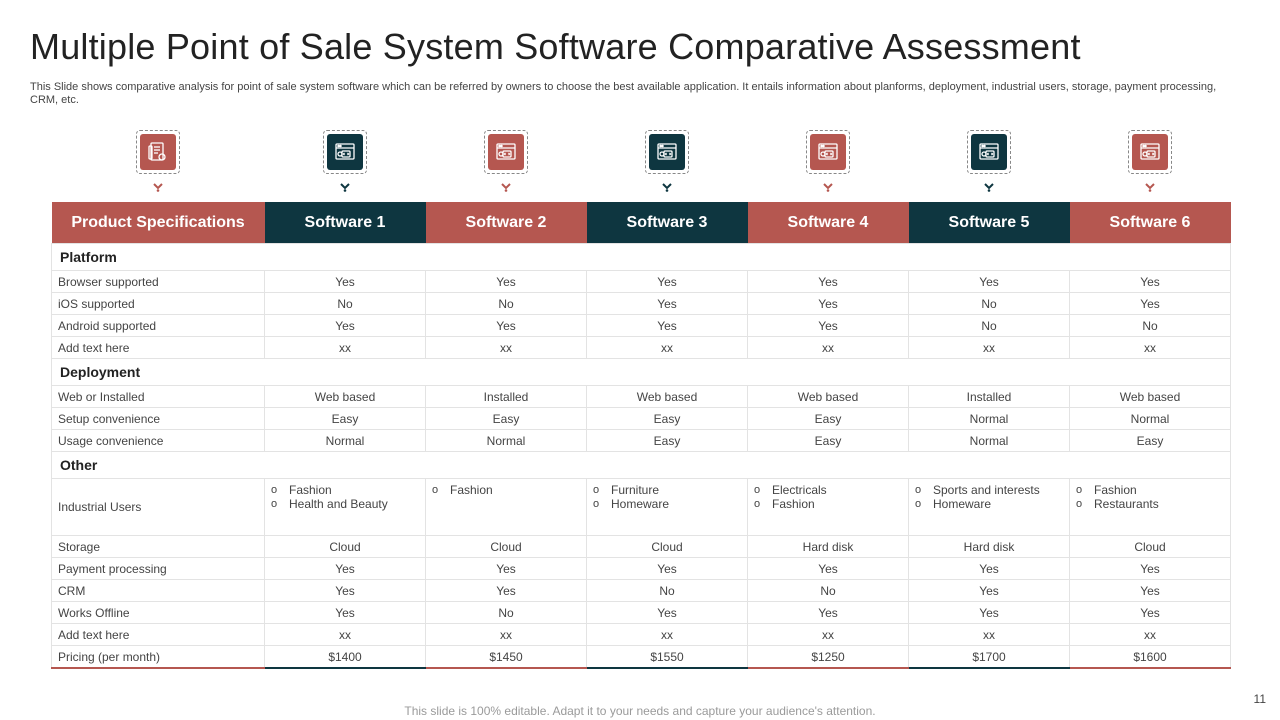 This screenshot has width=1280, height=720. What do you see at coordinates (158, 546) in the screenshot?
I see `row-label: Storage` at bounding box center [158, 546].